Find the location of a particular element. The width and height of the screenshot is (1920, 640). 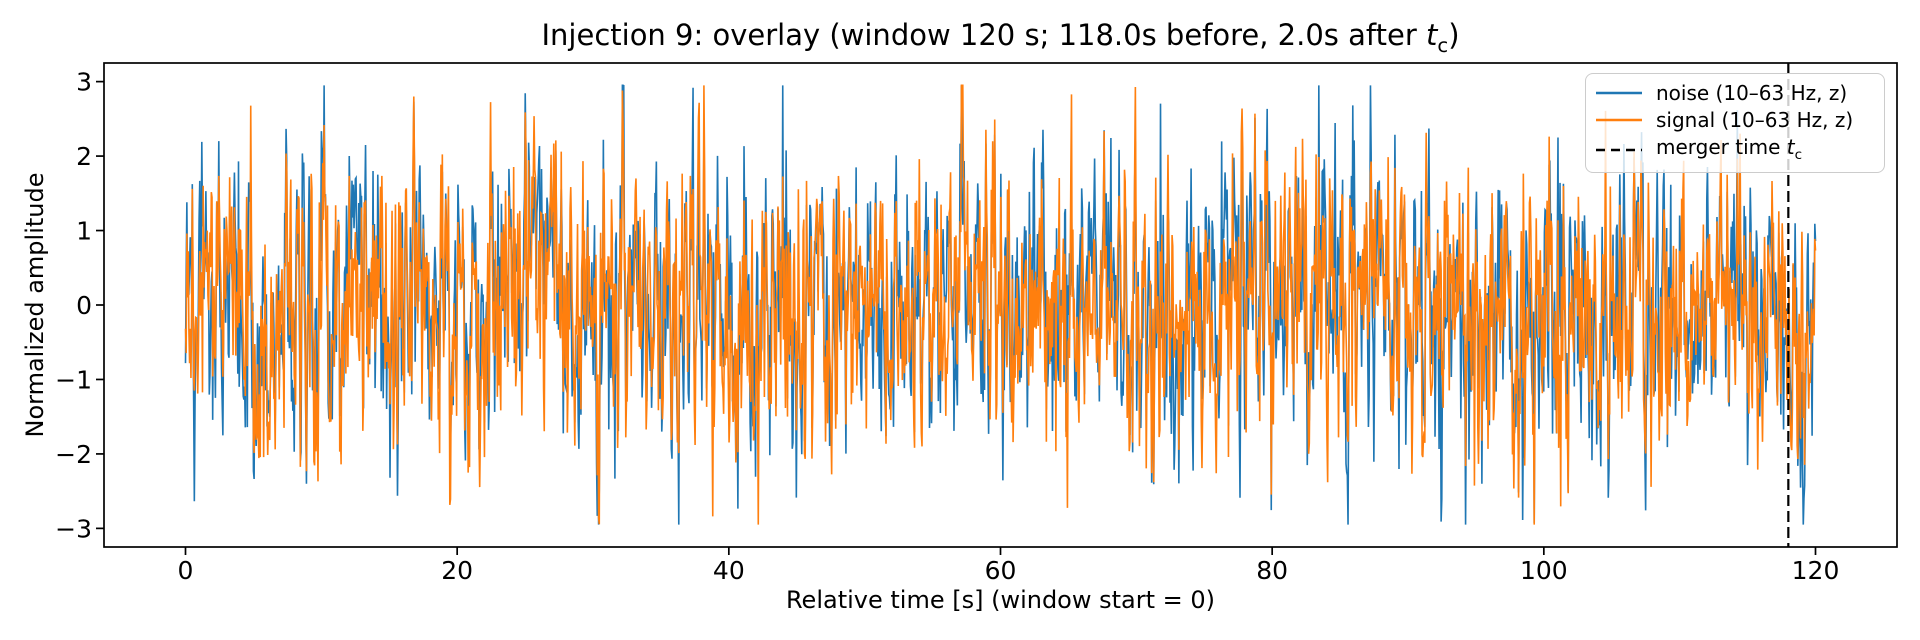

signal-line-swatch is located at coordinates (1619, 120).